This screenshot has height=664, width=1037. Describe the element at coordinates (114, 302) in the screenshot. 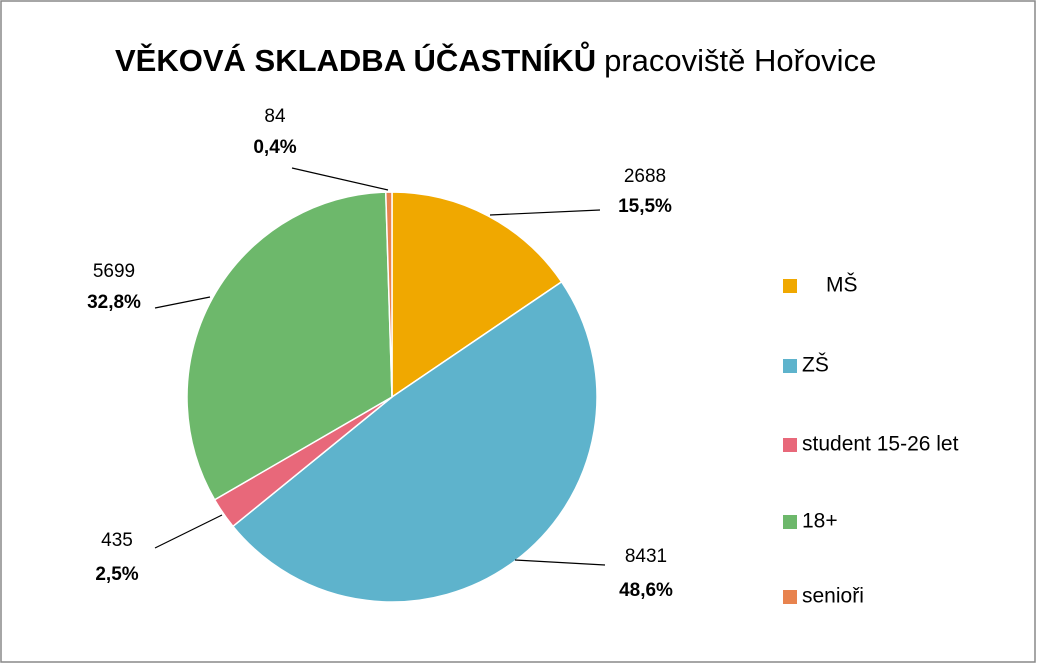

I see `percent-label: 32,8%` at that location.